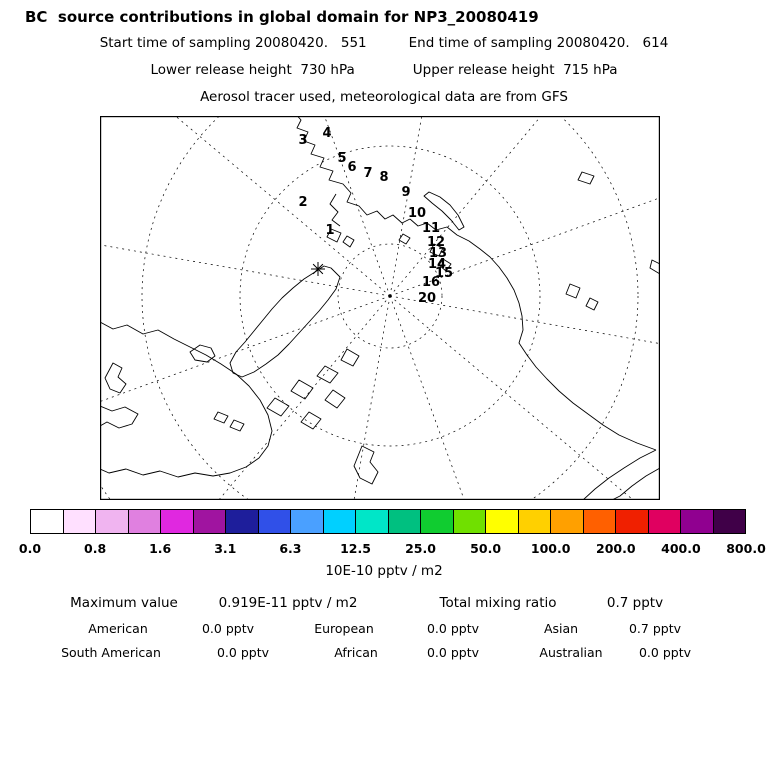 The width and height of the screenshot is (768, 768). What do you see at coordinates (681, 548) in the screenshot?
I see `colorbar-tick-label: 400.0` at bounding box center [681, 548].